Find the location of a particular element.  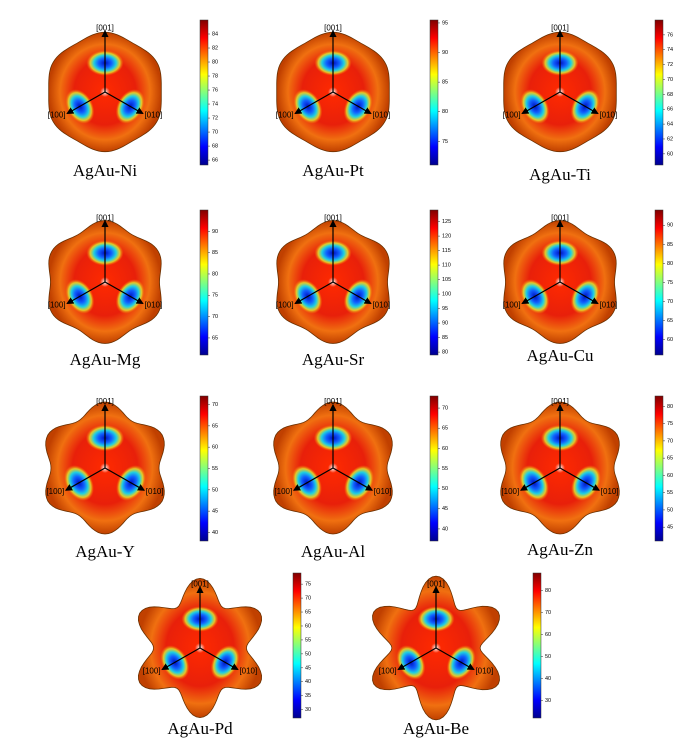

colorbar-tick-label: 72 is located at coordinates (215, 119).